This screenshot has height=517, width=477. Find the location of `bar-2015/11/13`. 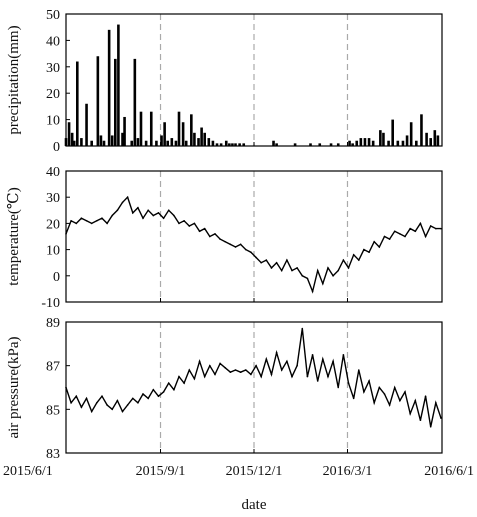

bar-2015/11/13 is located at coordinates (235, 144).